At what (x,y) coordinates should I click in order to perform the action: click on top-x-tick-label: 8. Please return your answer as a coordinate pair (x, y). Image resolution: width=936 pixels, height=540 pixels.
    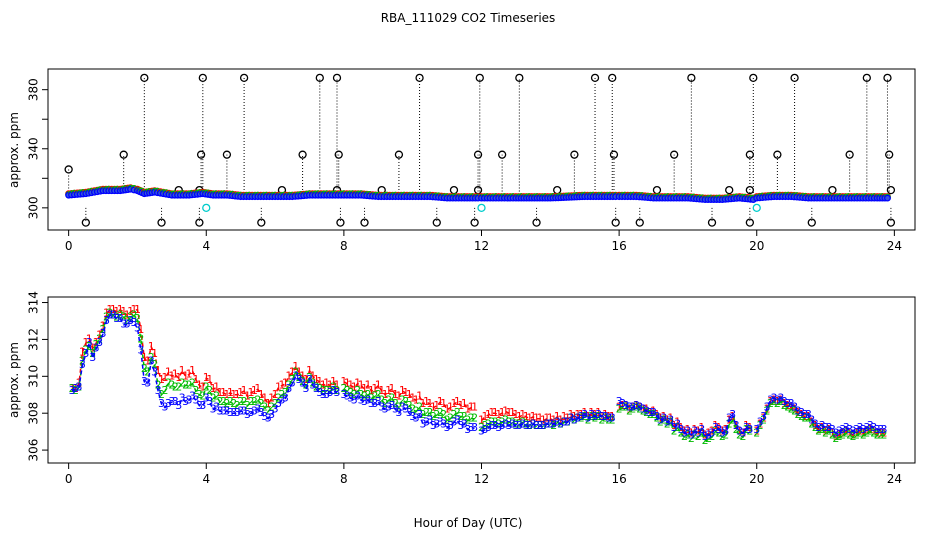
    Looking at the image, I should click on (344, 246).